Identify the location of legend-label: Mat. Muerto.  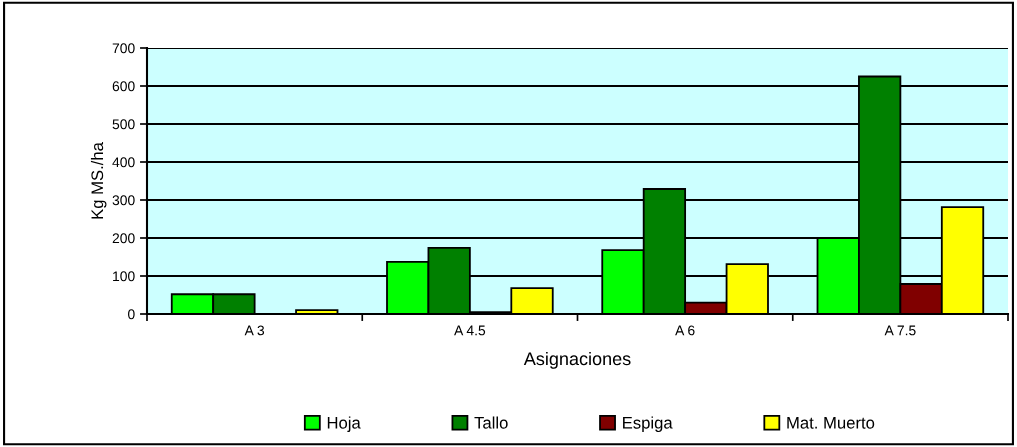
(831, 423).